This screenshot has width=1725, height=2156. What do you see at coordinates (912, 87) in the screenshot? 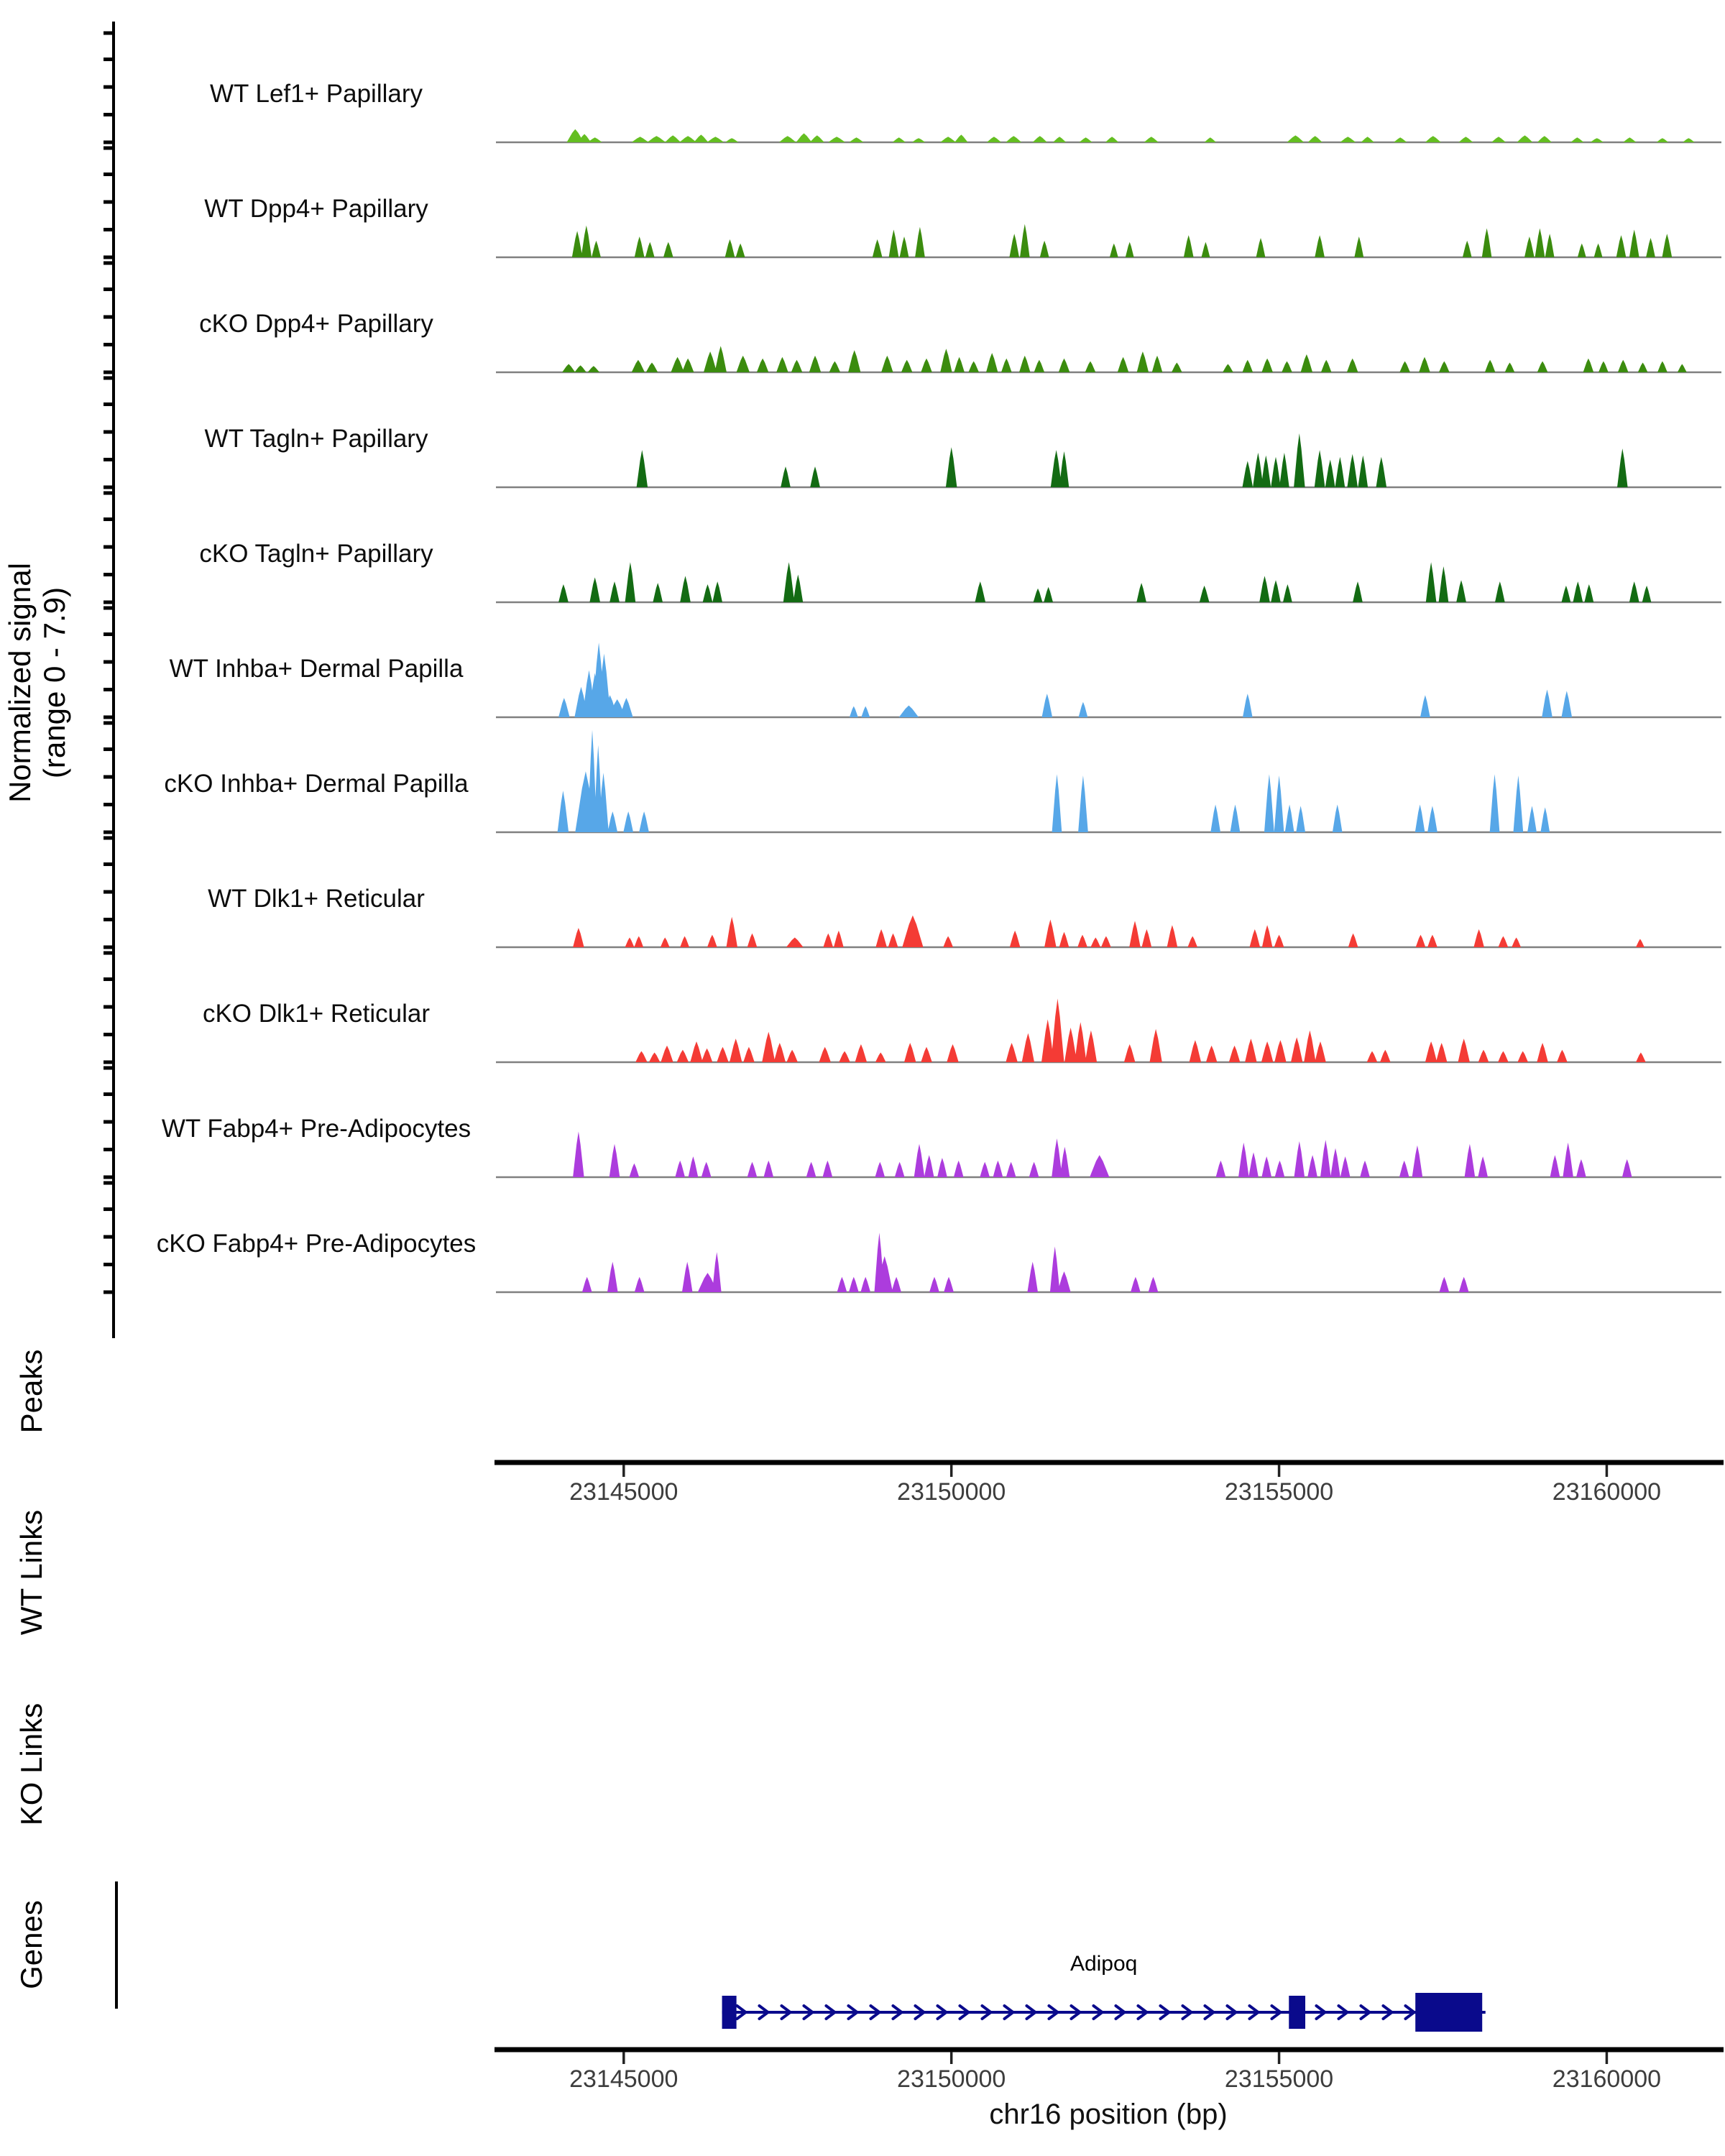
I see `track-wt-lef1-papillary: WT Lef1+ Papillary` at bounding box center [912, 87].